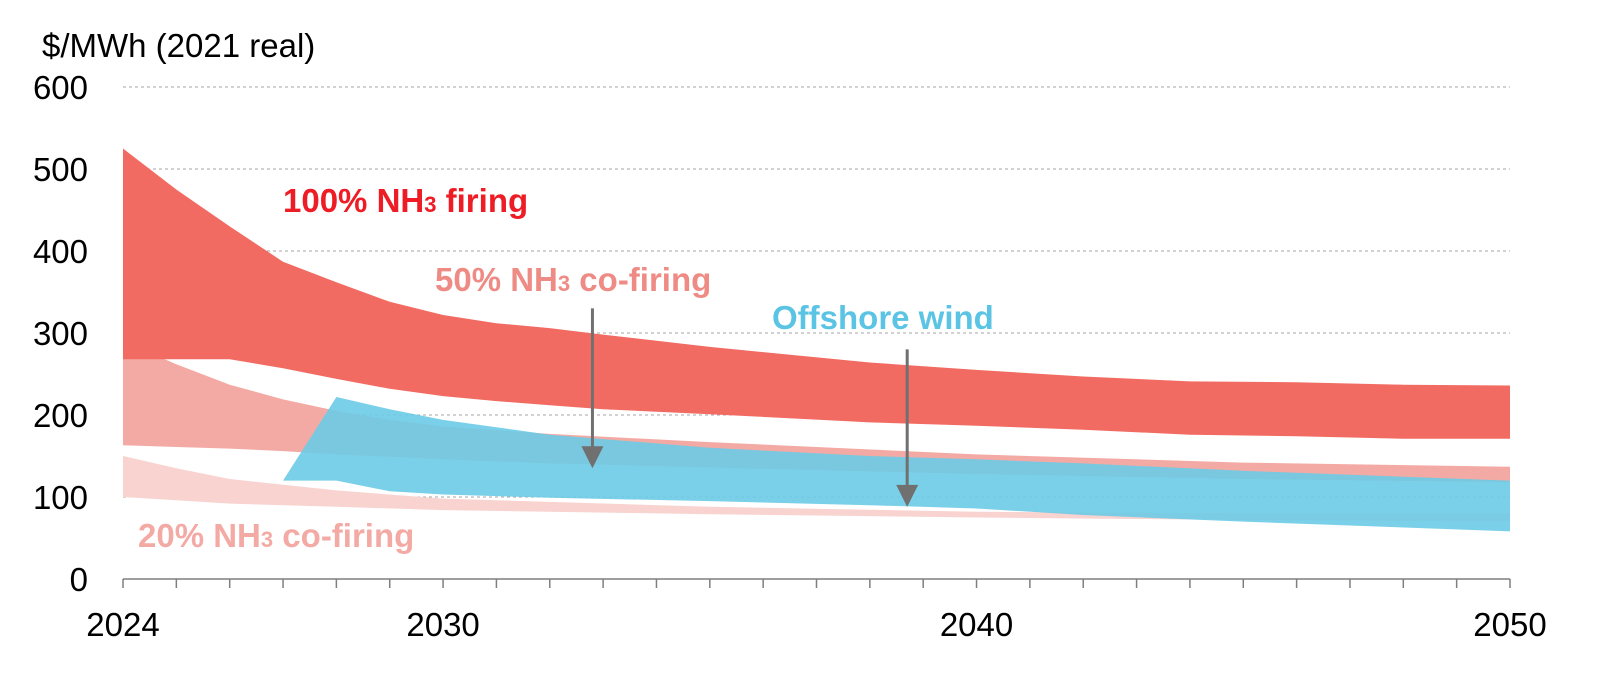 This screenshot has width=1600, height=679. What do you see at coordinates (976, 624) in the screenshot?
I see `x-tick-label: 2040` at bounding box center [976, 624].